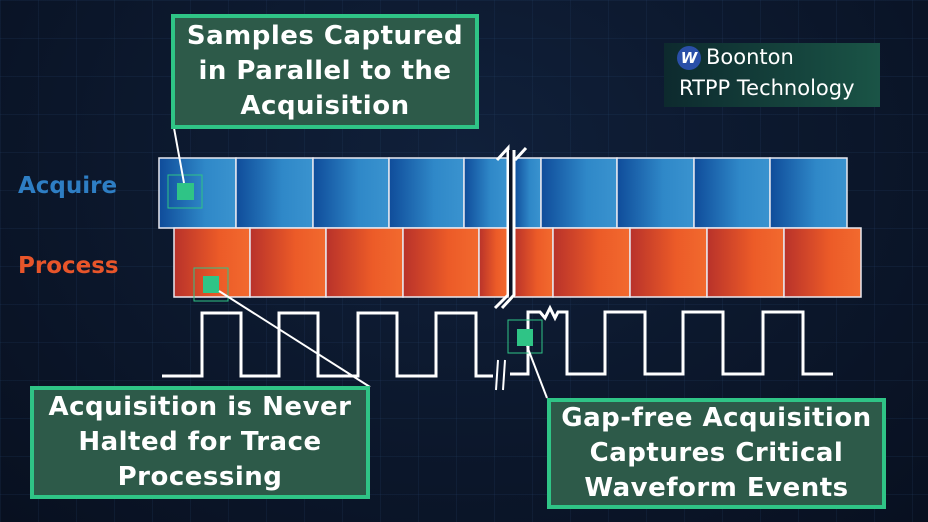  I want to click on process-label: Process, so click(68, 266).